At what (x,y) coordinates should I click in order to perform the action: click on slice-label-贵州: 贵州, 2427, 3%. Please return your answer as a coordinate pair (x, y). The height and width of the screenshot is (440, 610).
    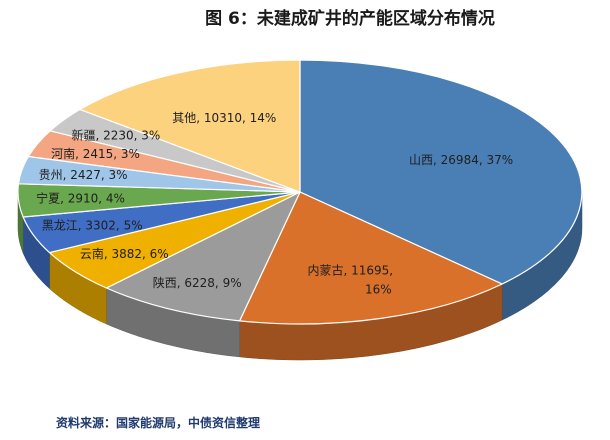
    Looking at the image, I should click on (83, 175).